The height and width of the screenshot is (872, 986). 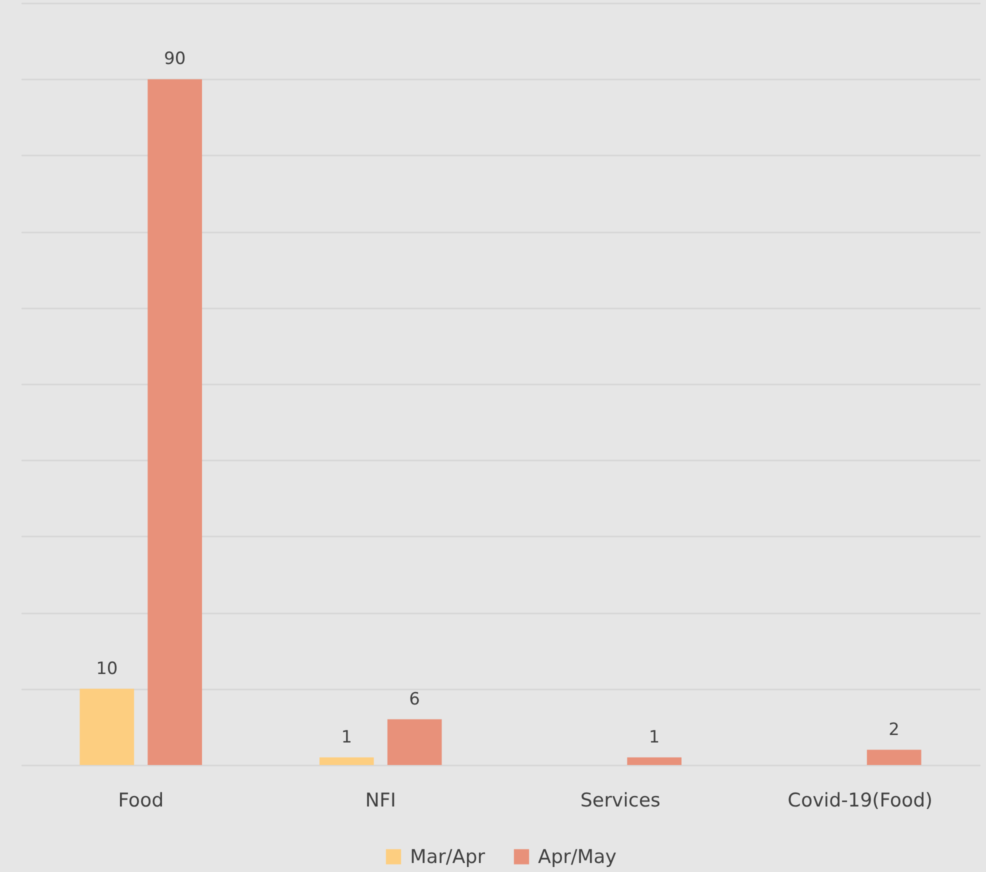 I want to click on data-label: 10, so click(x=107, y=668).